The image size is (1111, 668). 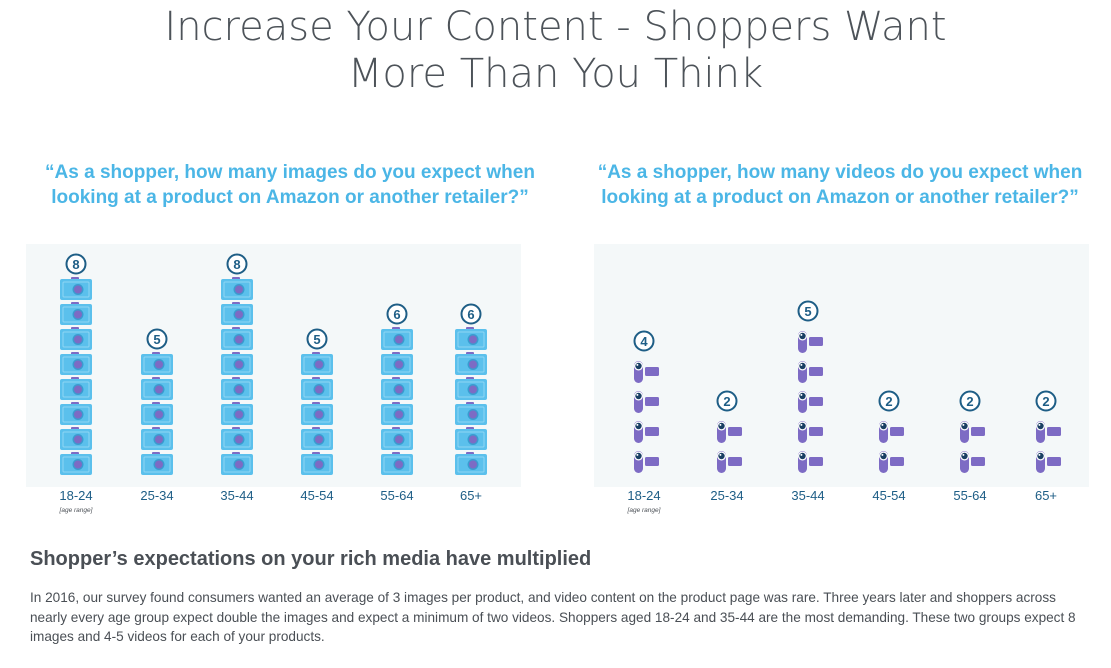 I want to click on data-label: 8, so click(x=75, y=264).